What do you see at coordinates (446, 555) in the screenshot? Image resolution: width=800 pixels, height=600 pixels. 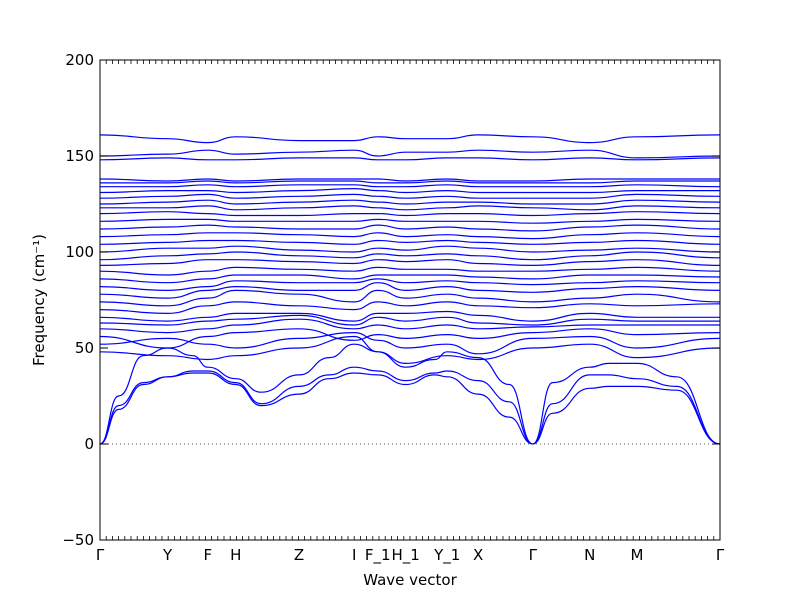 I see `x-tick-label: Y_1` at bounding box center [446, 555].